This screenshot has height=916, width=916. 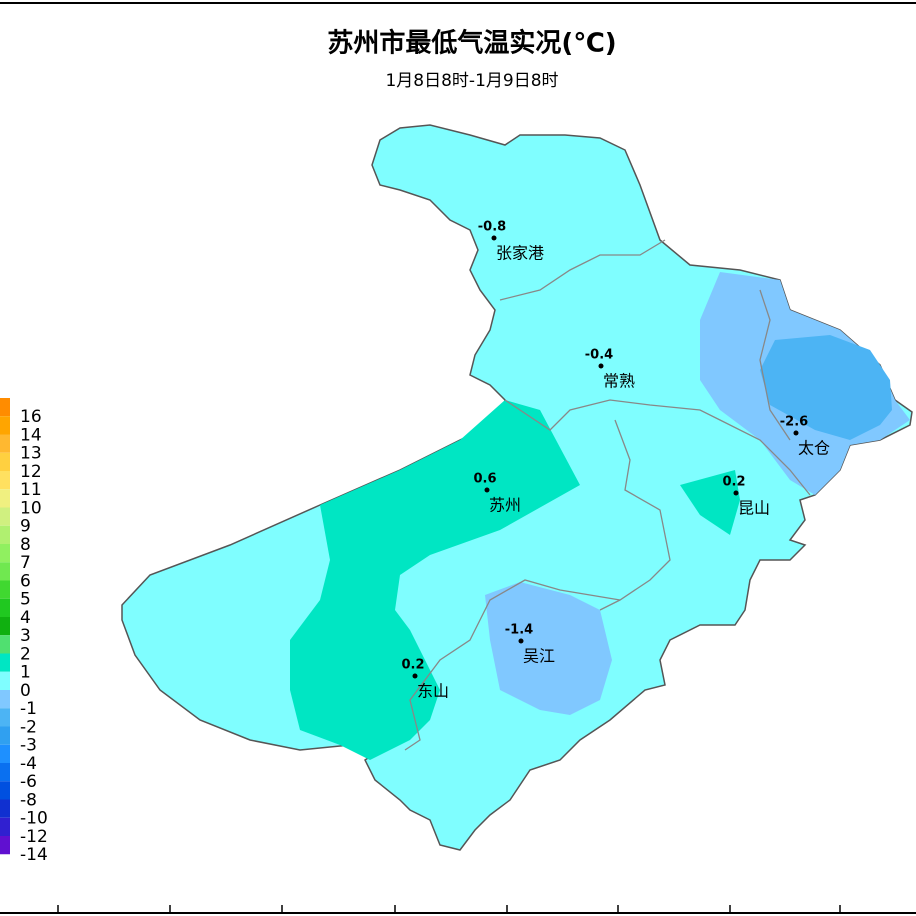 What do you see at coordinates (25, 673) in the screenshot?
I see `legend-label: 1` at bounding box center [25, 673].